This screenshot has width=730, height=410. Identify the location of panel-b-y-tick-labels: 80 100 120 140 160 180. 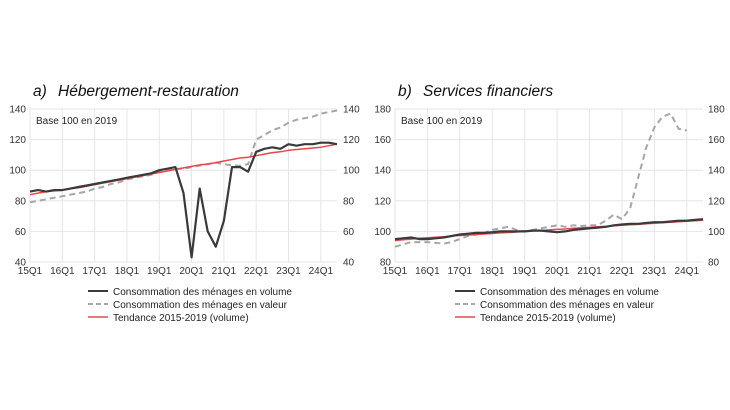
(382, 187).